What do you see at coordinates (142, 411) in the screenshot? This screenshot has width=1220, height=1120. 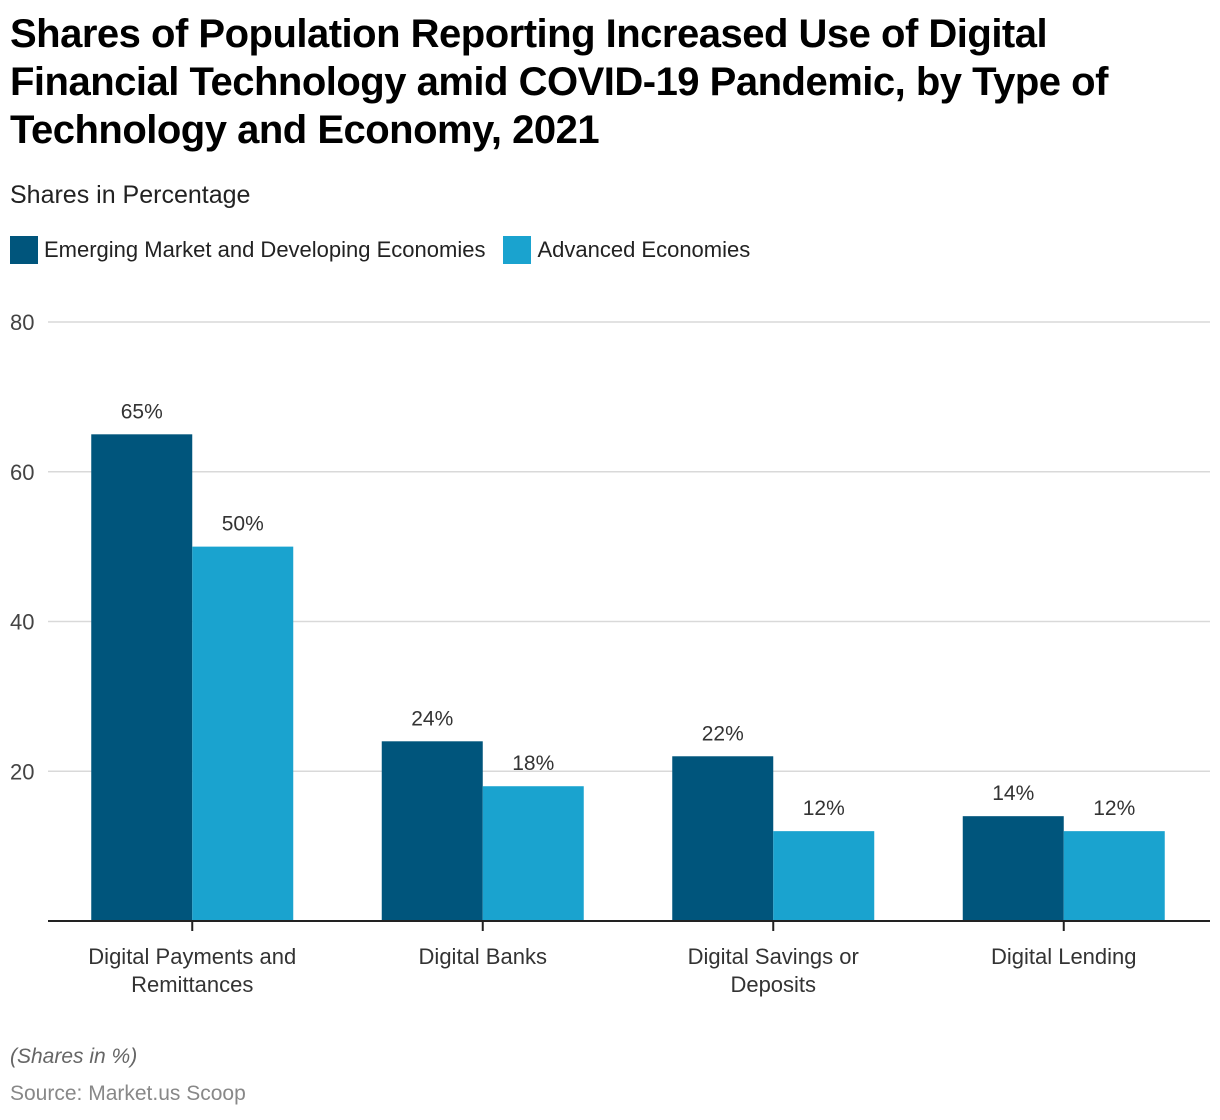 I see `data-label: 65%` at bounding box center [142, 411].